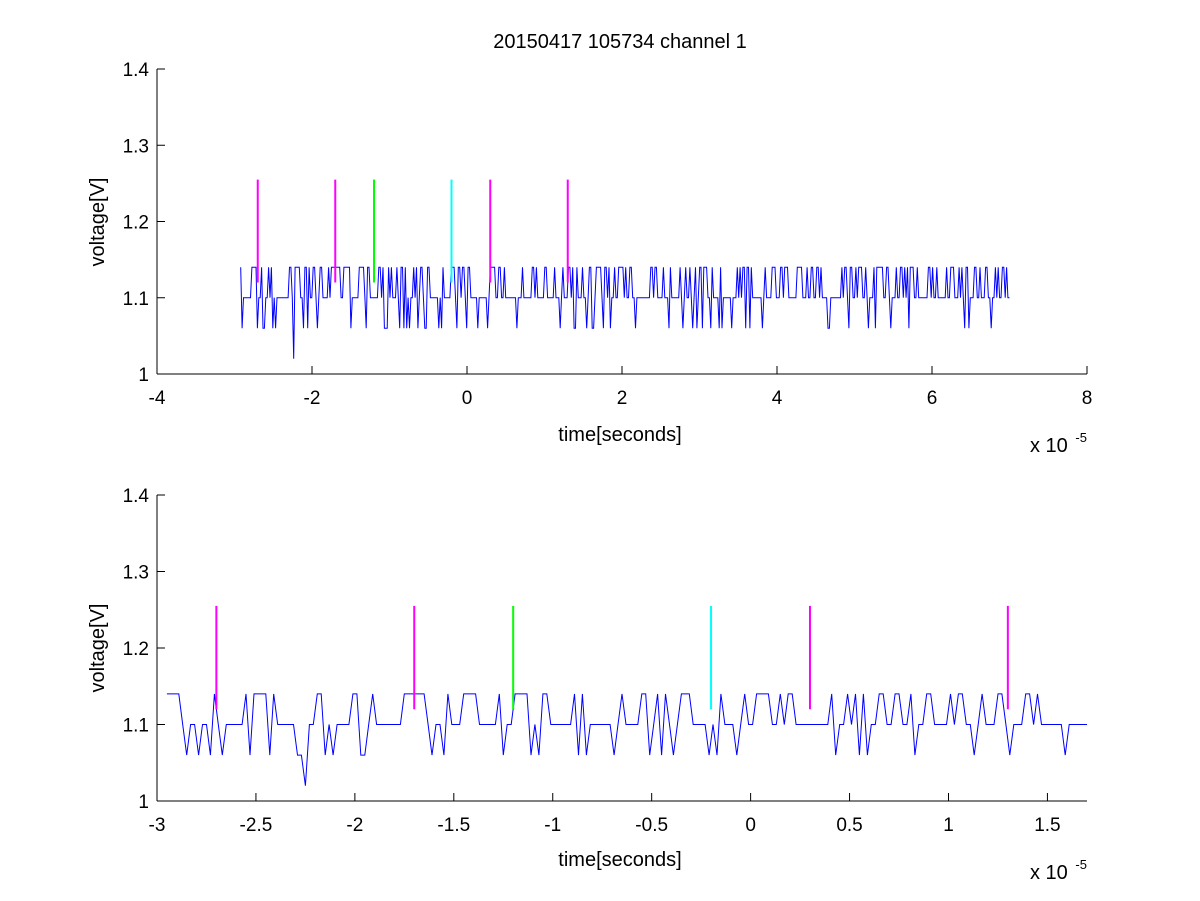 The image size is (1200, 901). What do you see at coordinates (622, 398) in the screenshot?
I see `x-tick-label: 2` at bounding box center [622, 398].